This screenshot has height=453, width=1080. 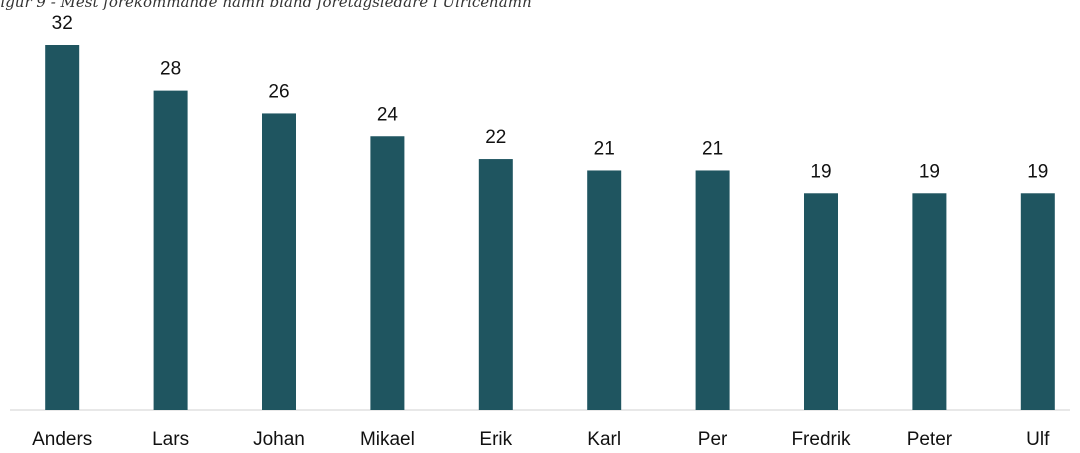 I want to click on data-label: 26, so click(x=278, y=91).